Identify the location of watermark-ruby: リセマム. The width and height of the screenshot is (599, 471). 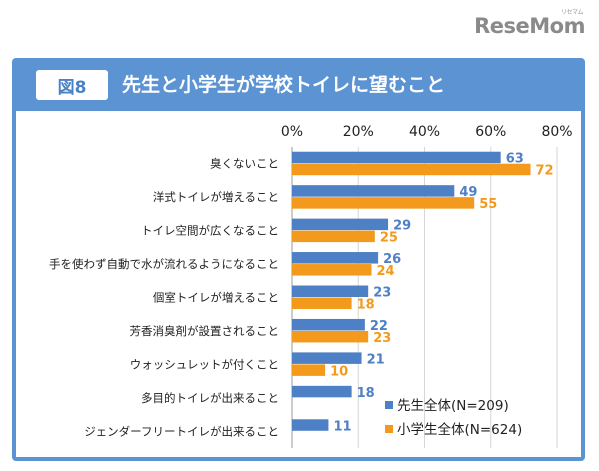
(572, 12).